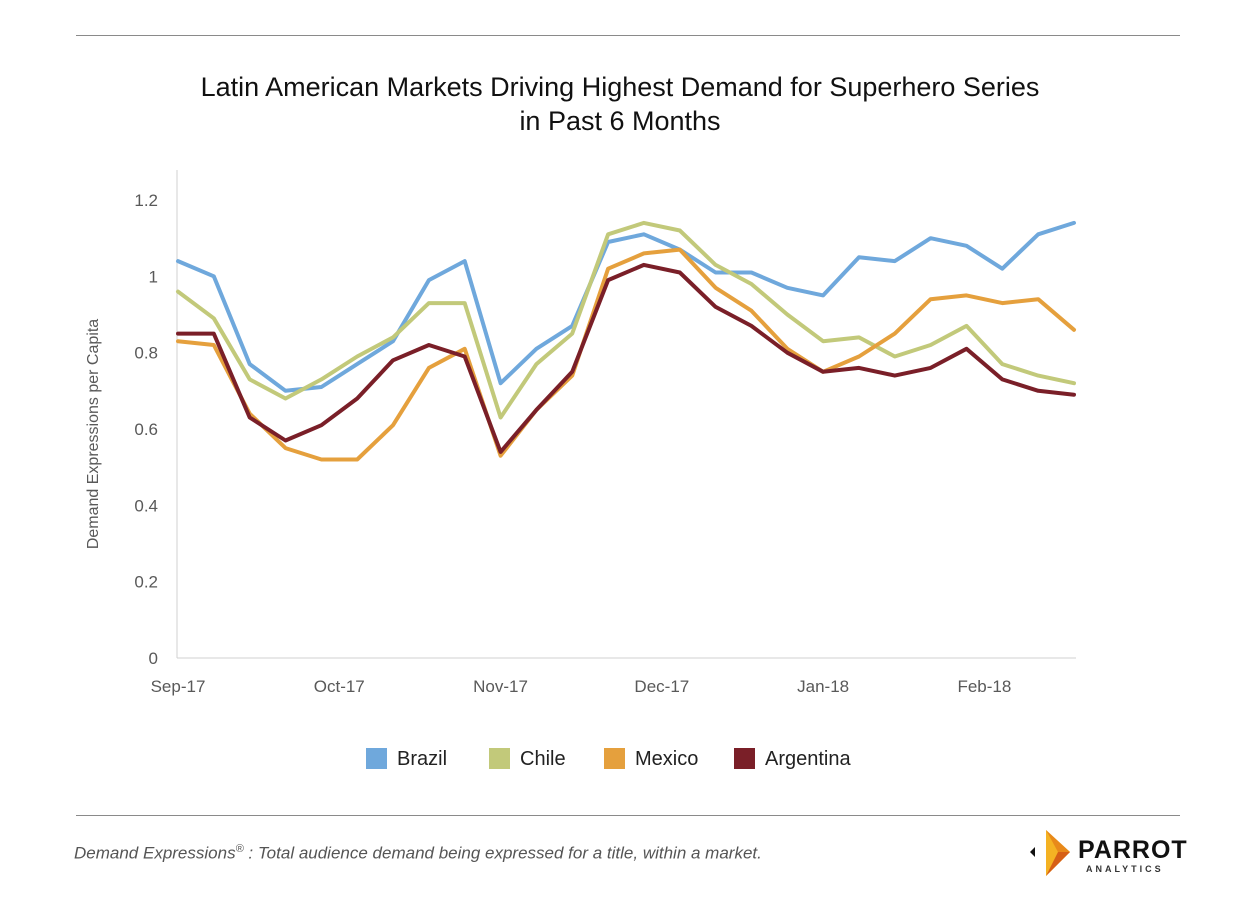 Image resolution: width=1240 pixels, height=912 pixels. Describe the element at coordinates (146, 582) in the screenshot. I see `y-tick-label: 0.2` at that location.